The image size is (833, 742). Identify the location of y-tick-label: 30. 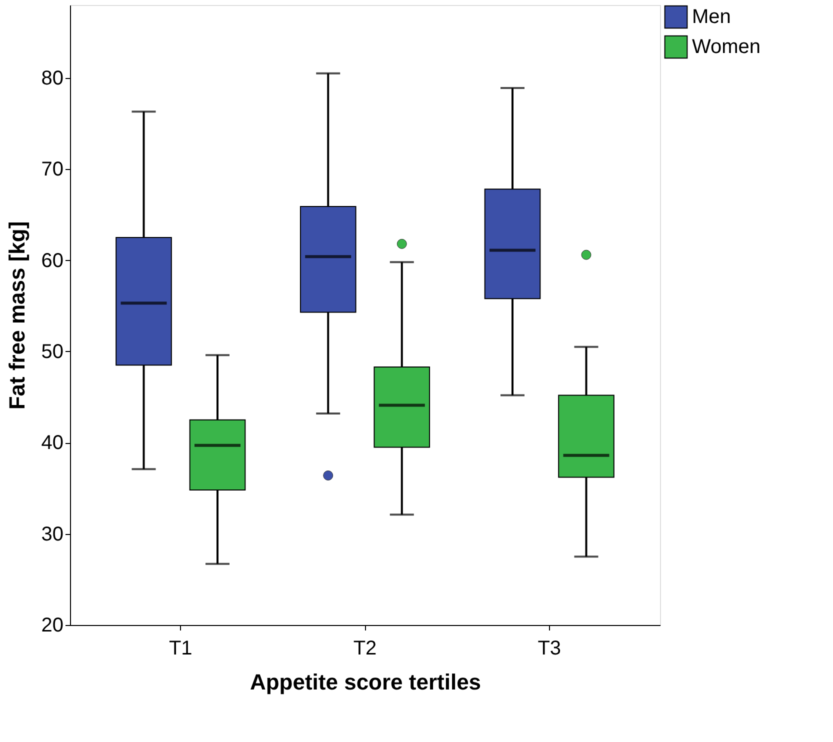
(52, 534).